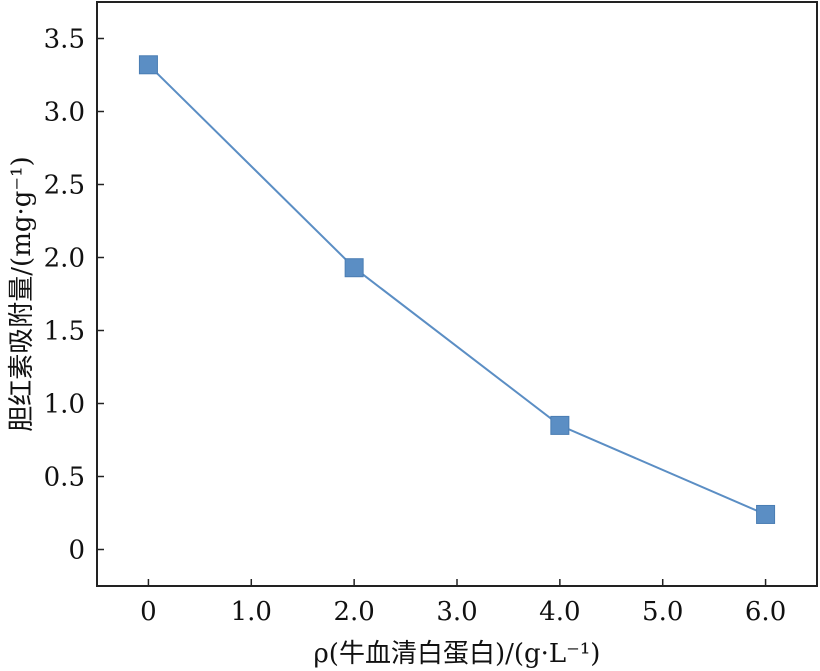 This screenshot has height=671, width=820. I want to click on x-tick-label: 0, so click(148, 612).